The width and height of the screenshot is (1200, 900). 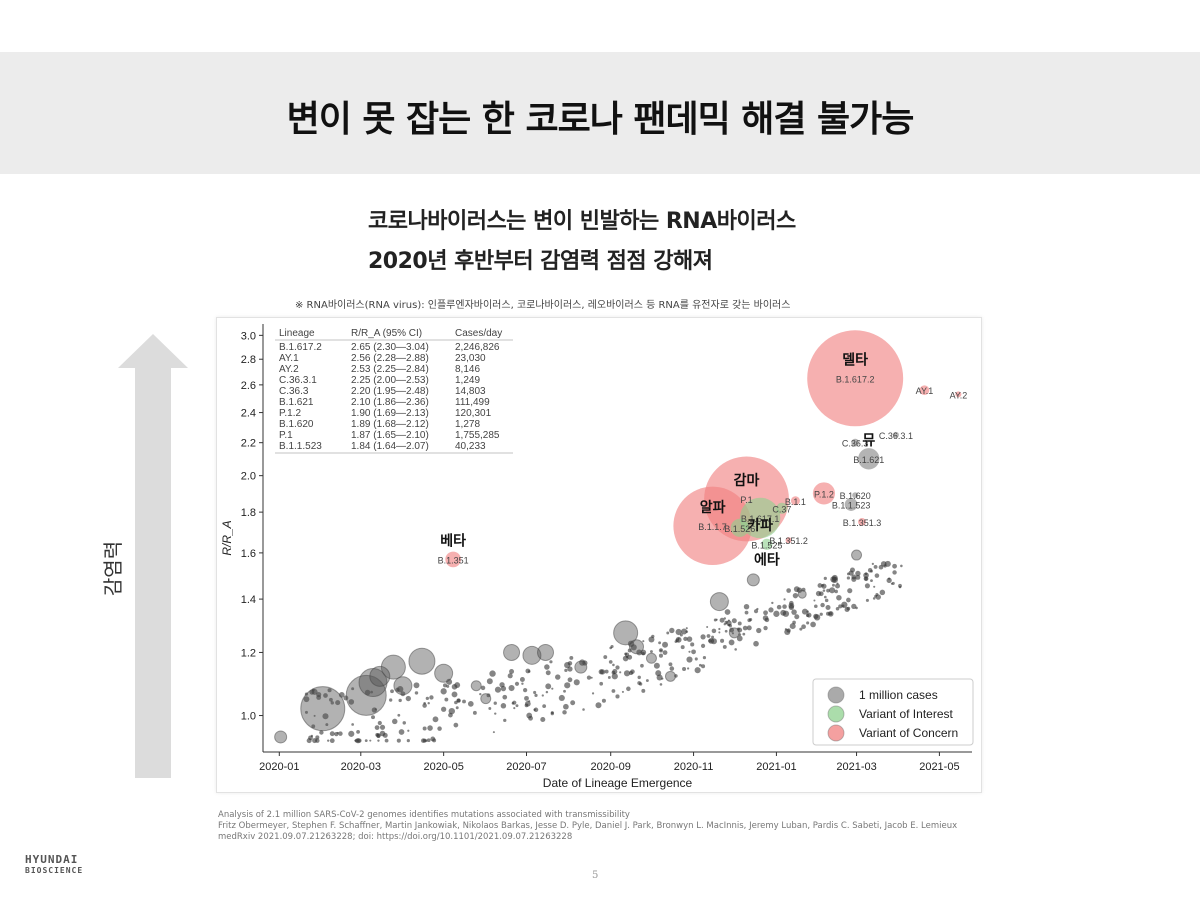 What do you see at coordinates (855, 495) in the screenshot?
I see `variant-bubble-B.1.620` at bounding box center [855, 495].